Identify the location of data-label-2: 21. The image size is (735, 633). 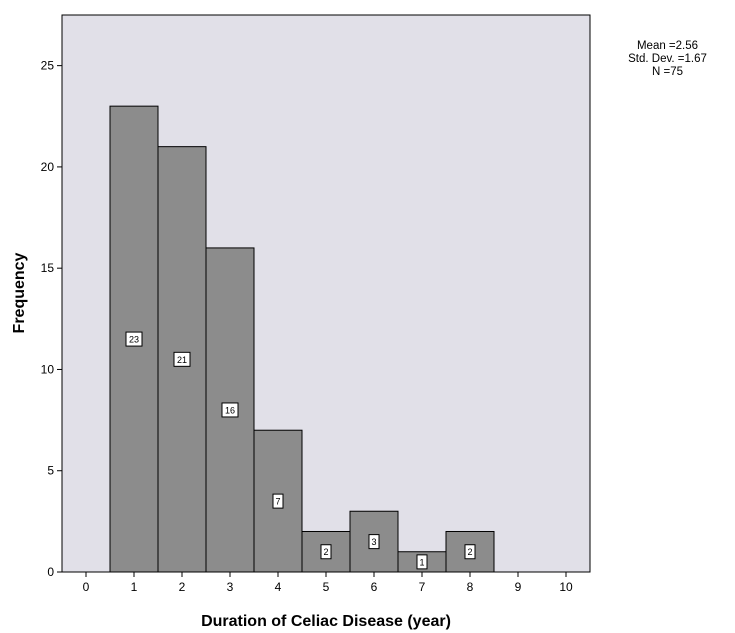
(182, 360).